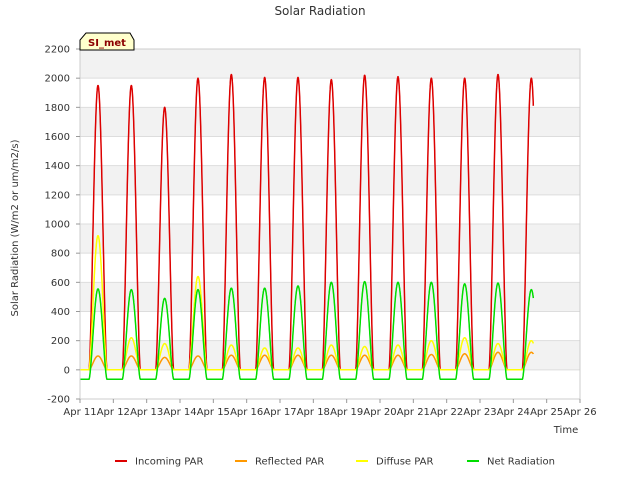 This screenshot has width=640, height=480. I want to click on legend-label: Reflected PAR, so click(289, 462).